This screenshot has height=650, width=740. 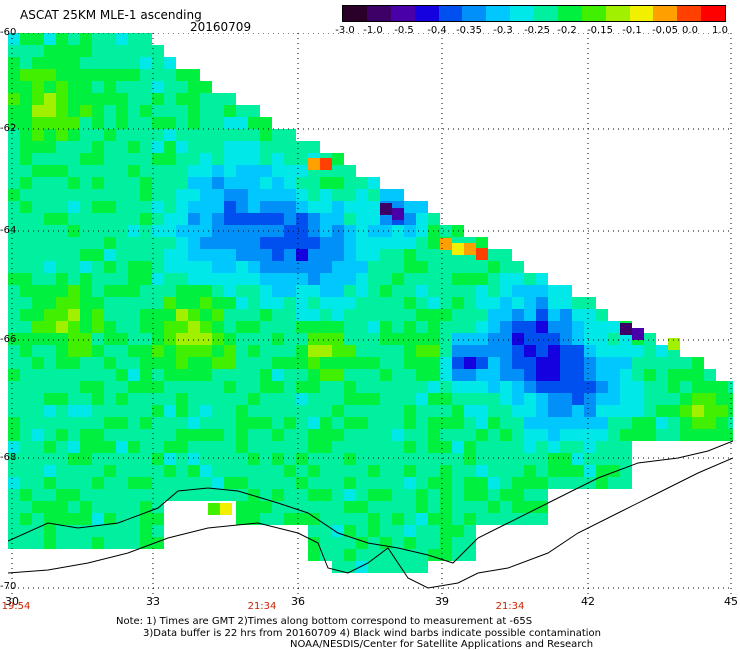 I want to click on color-scale-label: -0.1, so click(x=632, y=30).